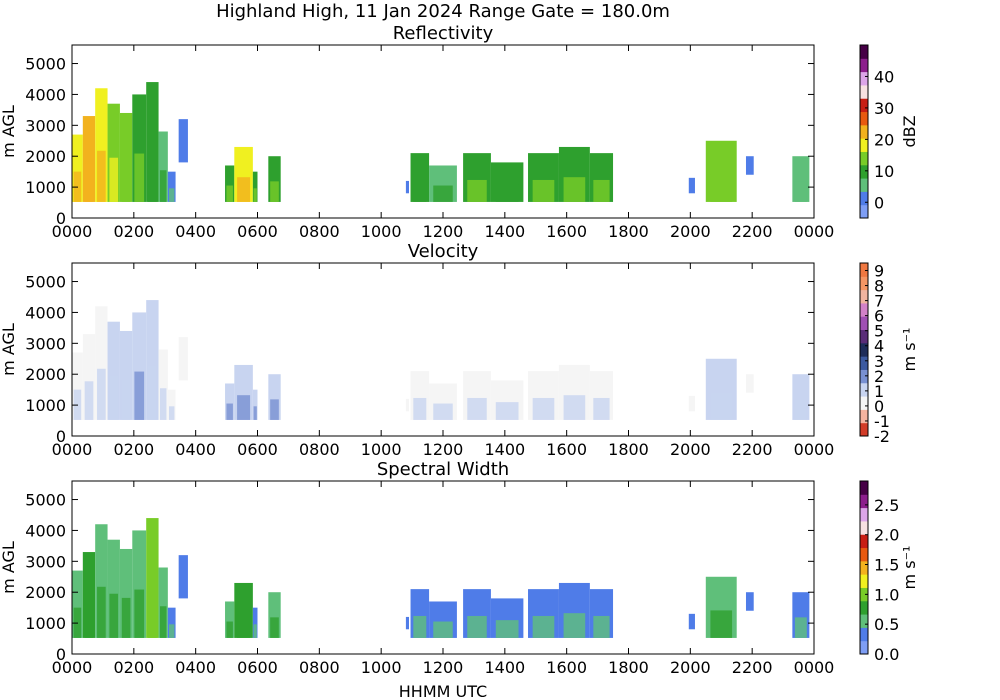 The height and width of the screenshot is (700, 1000). What do you see at coordinates (884, 76) in the screenshot?
I see `colorbar-tick-label: 40` at bounding box center [884, 76].